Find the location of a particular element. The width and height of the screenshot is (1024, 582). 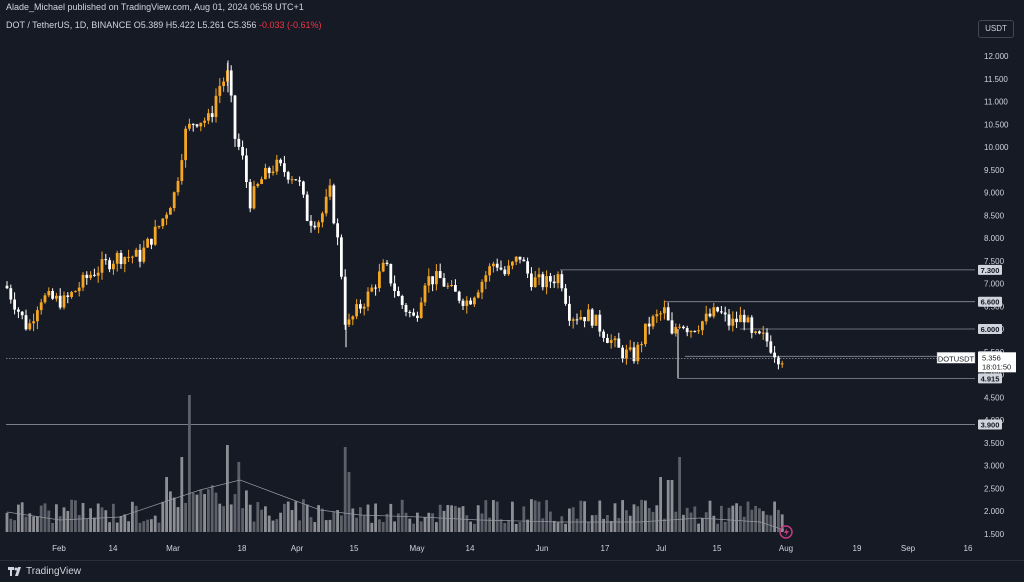

currency-button: USDT is located at coordinates (996, 29).